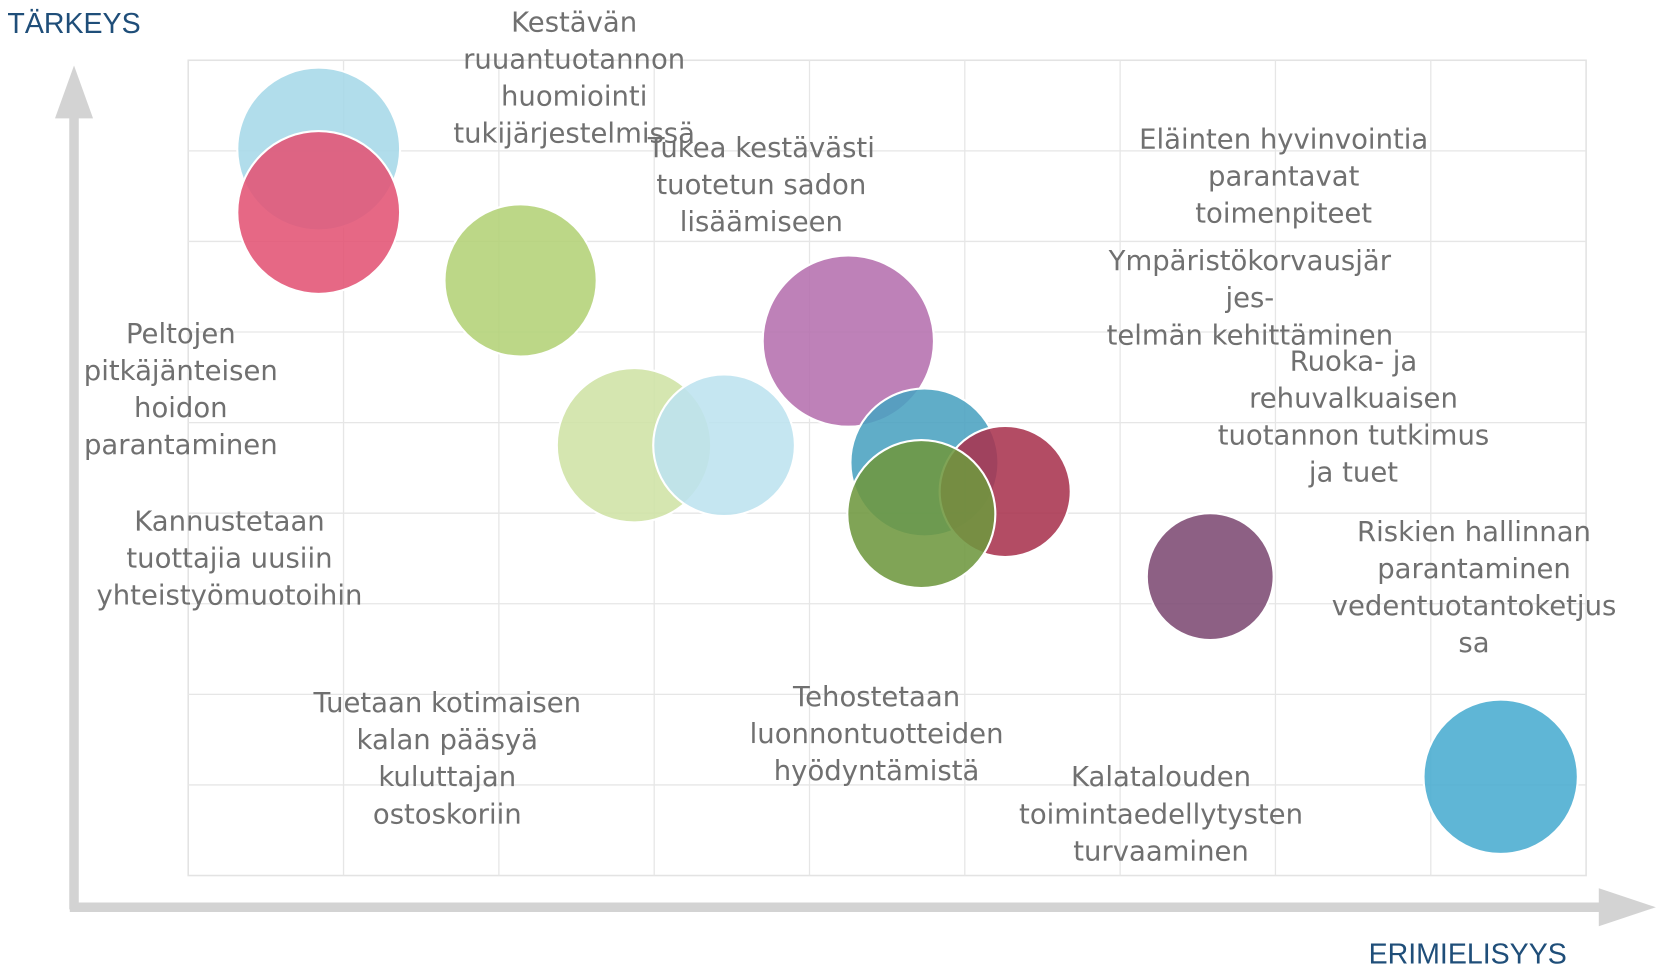  I want to click on annotation-line: Kestävän, so click(574, 22).